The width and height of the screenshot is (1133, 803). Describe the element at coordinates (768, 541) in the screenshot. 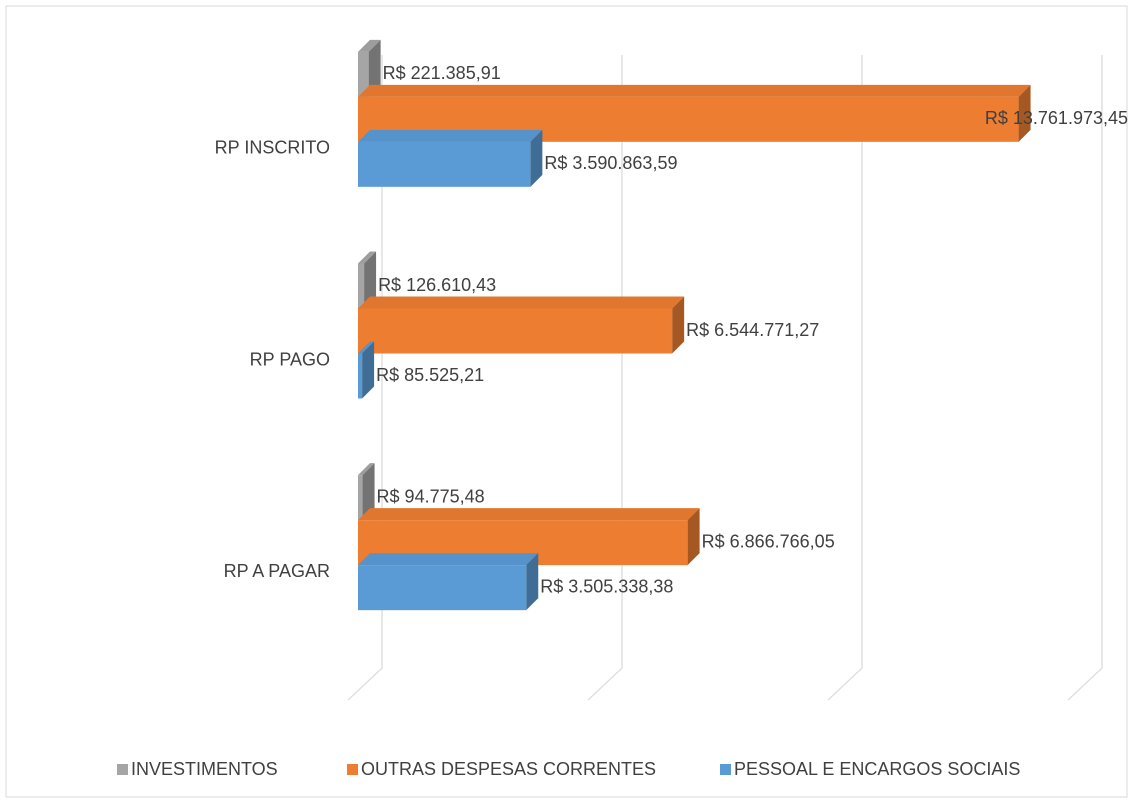

I see `data-label: R$ 6.866.766,05` at that location.